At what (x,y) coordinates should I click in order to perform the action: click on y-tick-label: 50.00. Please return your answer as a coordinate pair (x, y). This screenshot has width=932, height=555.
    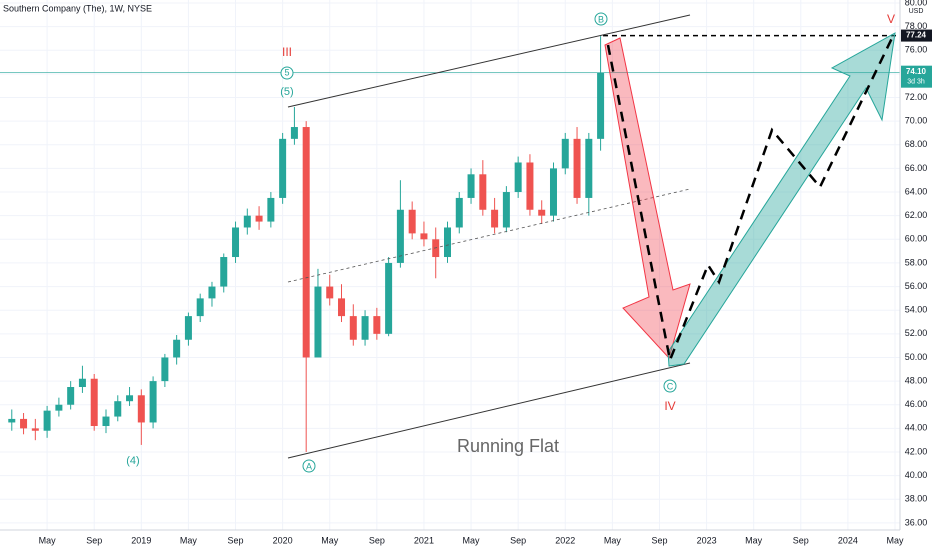
    Looking at the image, I should click on (916, 357).